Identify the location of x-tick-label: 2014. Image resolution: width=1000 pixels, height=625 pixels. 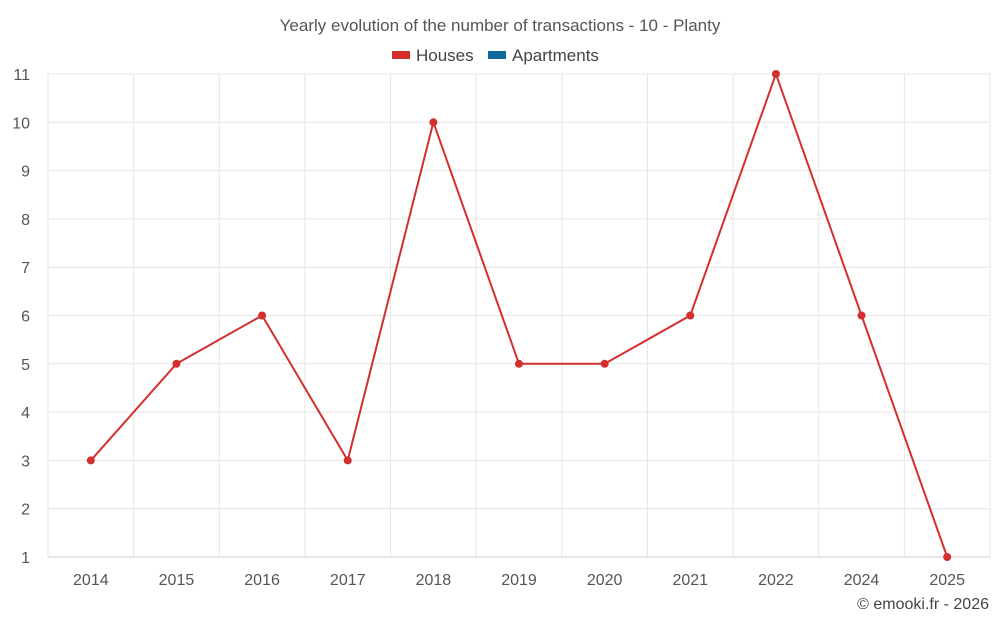
(91, 580).